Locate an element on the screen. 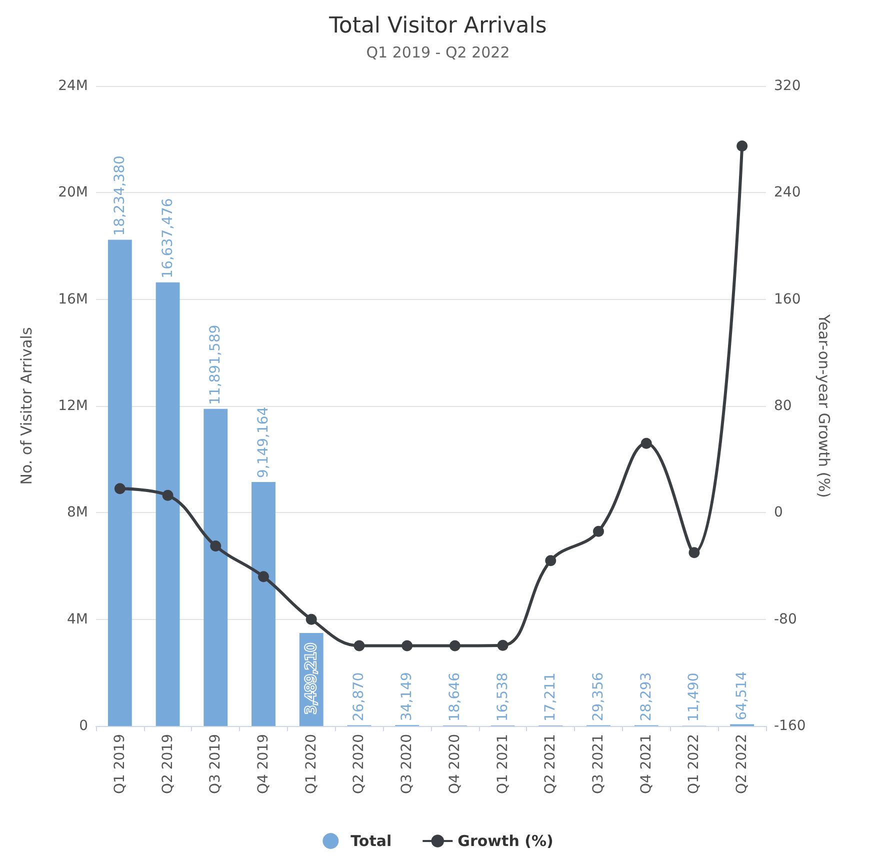 The height and width of the screenshot is (864, 877). data-label: 9,149,164 is located at coordinates (264, 442).